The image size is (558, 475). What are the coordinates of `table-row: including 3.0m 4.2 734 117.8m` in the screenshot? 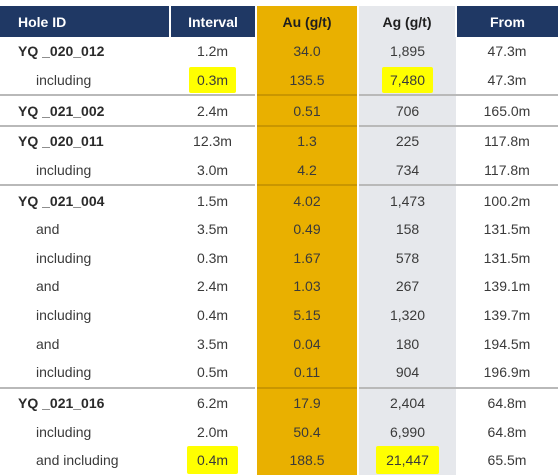 It's located at (279, 170).